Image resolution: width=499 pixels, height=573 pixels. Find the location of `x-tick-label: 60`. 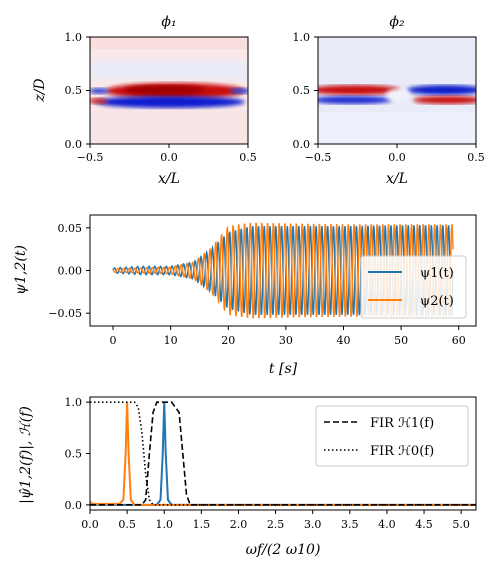

x-tick-label: 60 is located at coordinates (459, 340).